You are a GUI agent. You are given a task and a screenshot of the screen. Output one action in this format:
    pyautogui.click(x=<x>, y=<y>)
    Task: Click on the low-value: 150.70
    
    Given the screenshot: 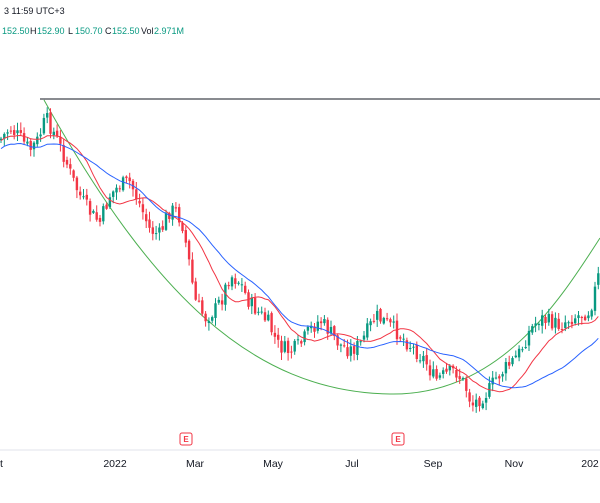 What is the action you would take?
    pyautogui.click(x=89, y=31)
    